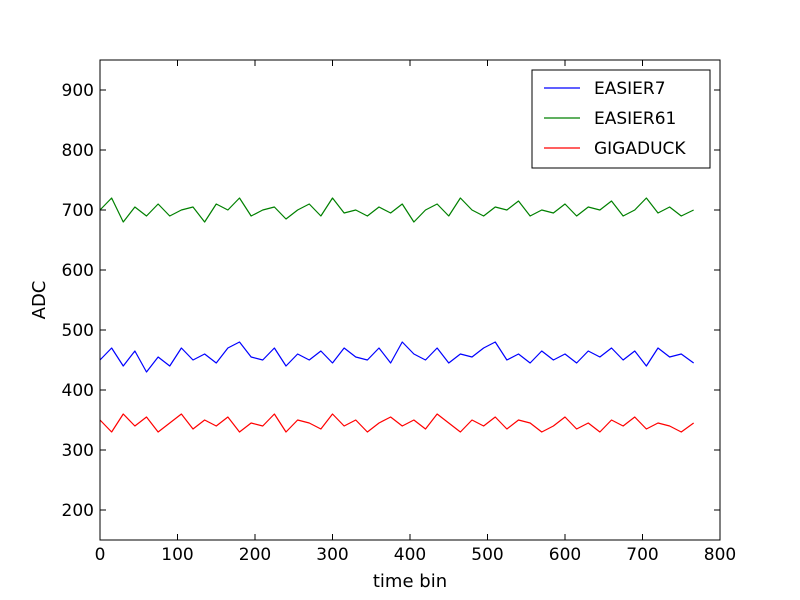  What do you see at coordinates (78, 391) in the screenshot?
I see `y-tick-label: 400` at bounding box center [78, 391].